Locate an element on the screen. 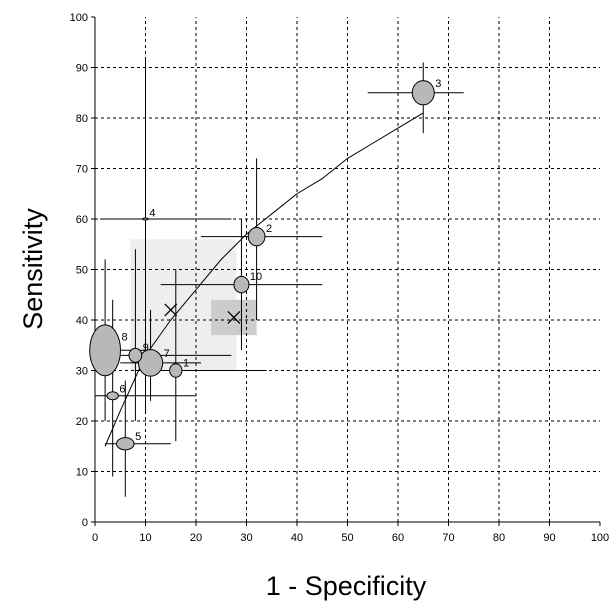  study-1-bubble is located at coordinates (176, 370).